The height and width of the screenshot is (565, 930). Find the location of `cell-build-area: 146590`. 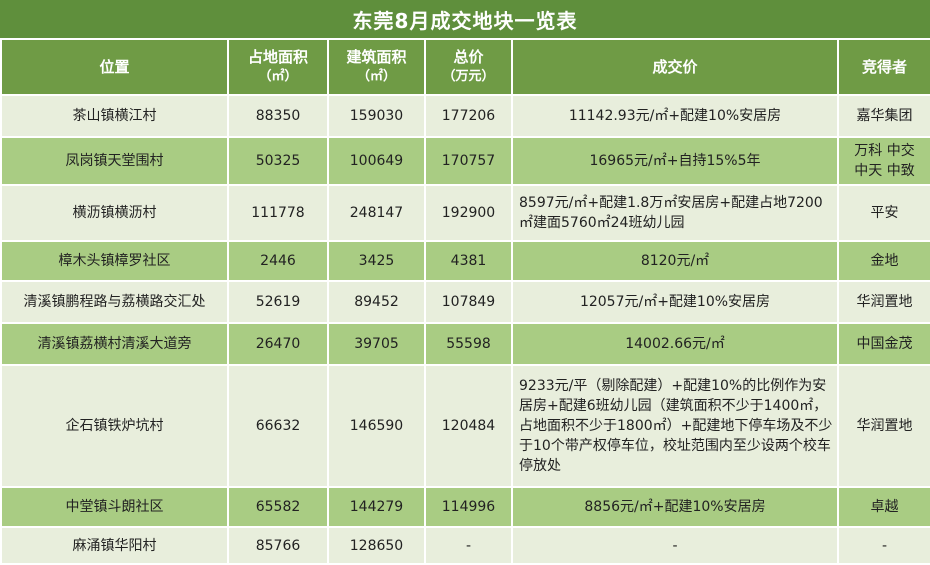

cell-build-area: 146590 is located at coordinates (376, 426).